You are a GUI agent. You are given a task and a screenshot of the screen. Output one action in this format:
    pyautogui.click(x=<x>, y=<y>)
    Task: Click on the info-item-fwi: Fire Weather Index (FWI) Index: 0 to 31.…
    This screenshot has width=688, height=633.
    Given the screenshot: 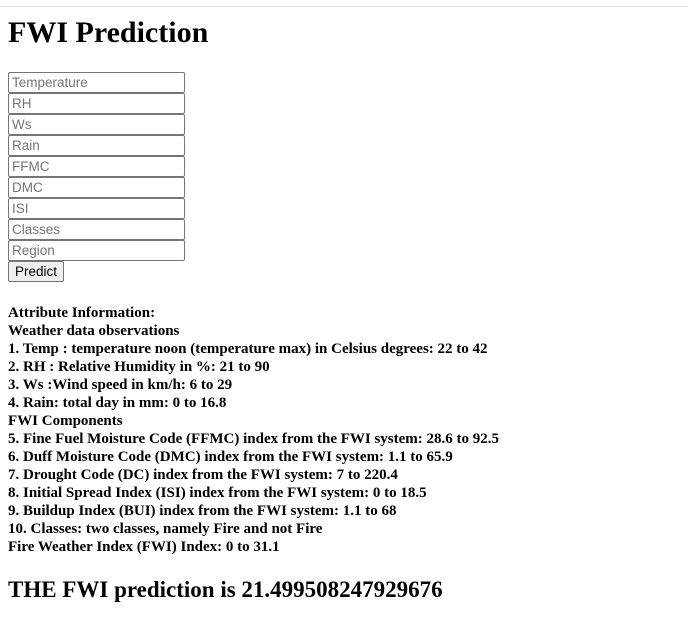 What is the action you would take?
    pyautogui.click(x=144, y=547)
    